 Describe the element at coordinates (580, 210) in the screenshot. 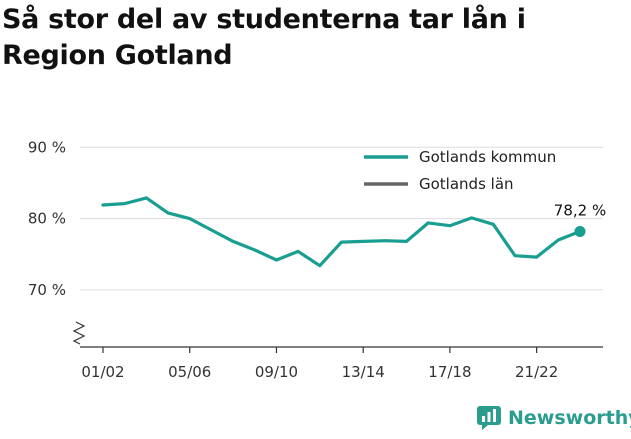

I see `end-point-label: 78,2 %` at that location.